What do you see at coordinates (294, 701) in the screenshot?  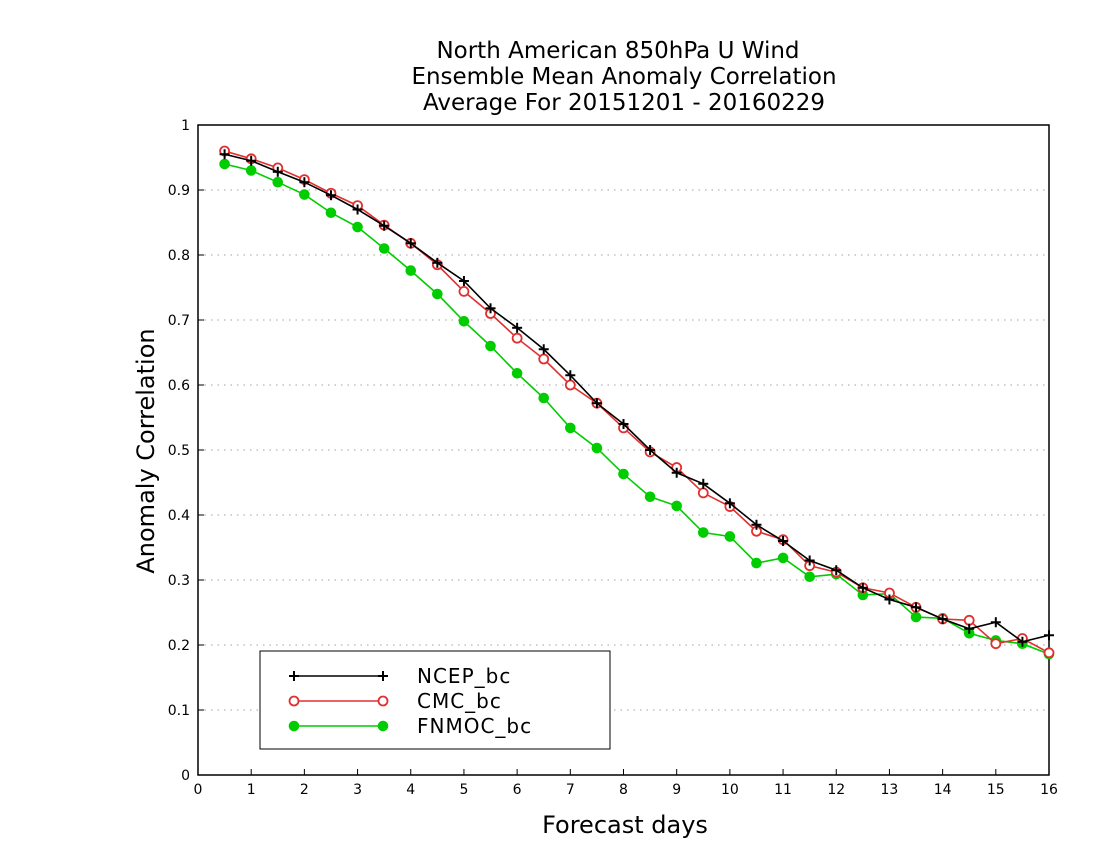 I see `legend-marker-start-cmc-bc` at bounding box center [294, 701].